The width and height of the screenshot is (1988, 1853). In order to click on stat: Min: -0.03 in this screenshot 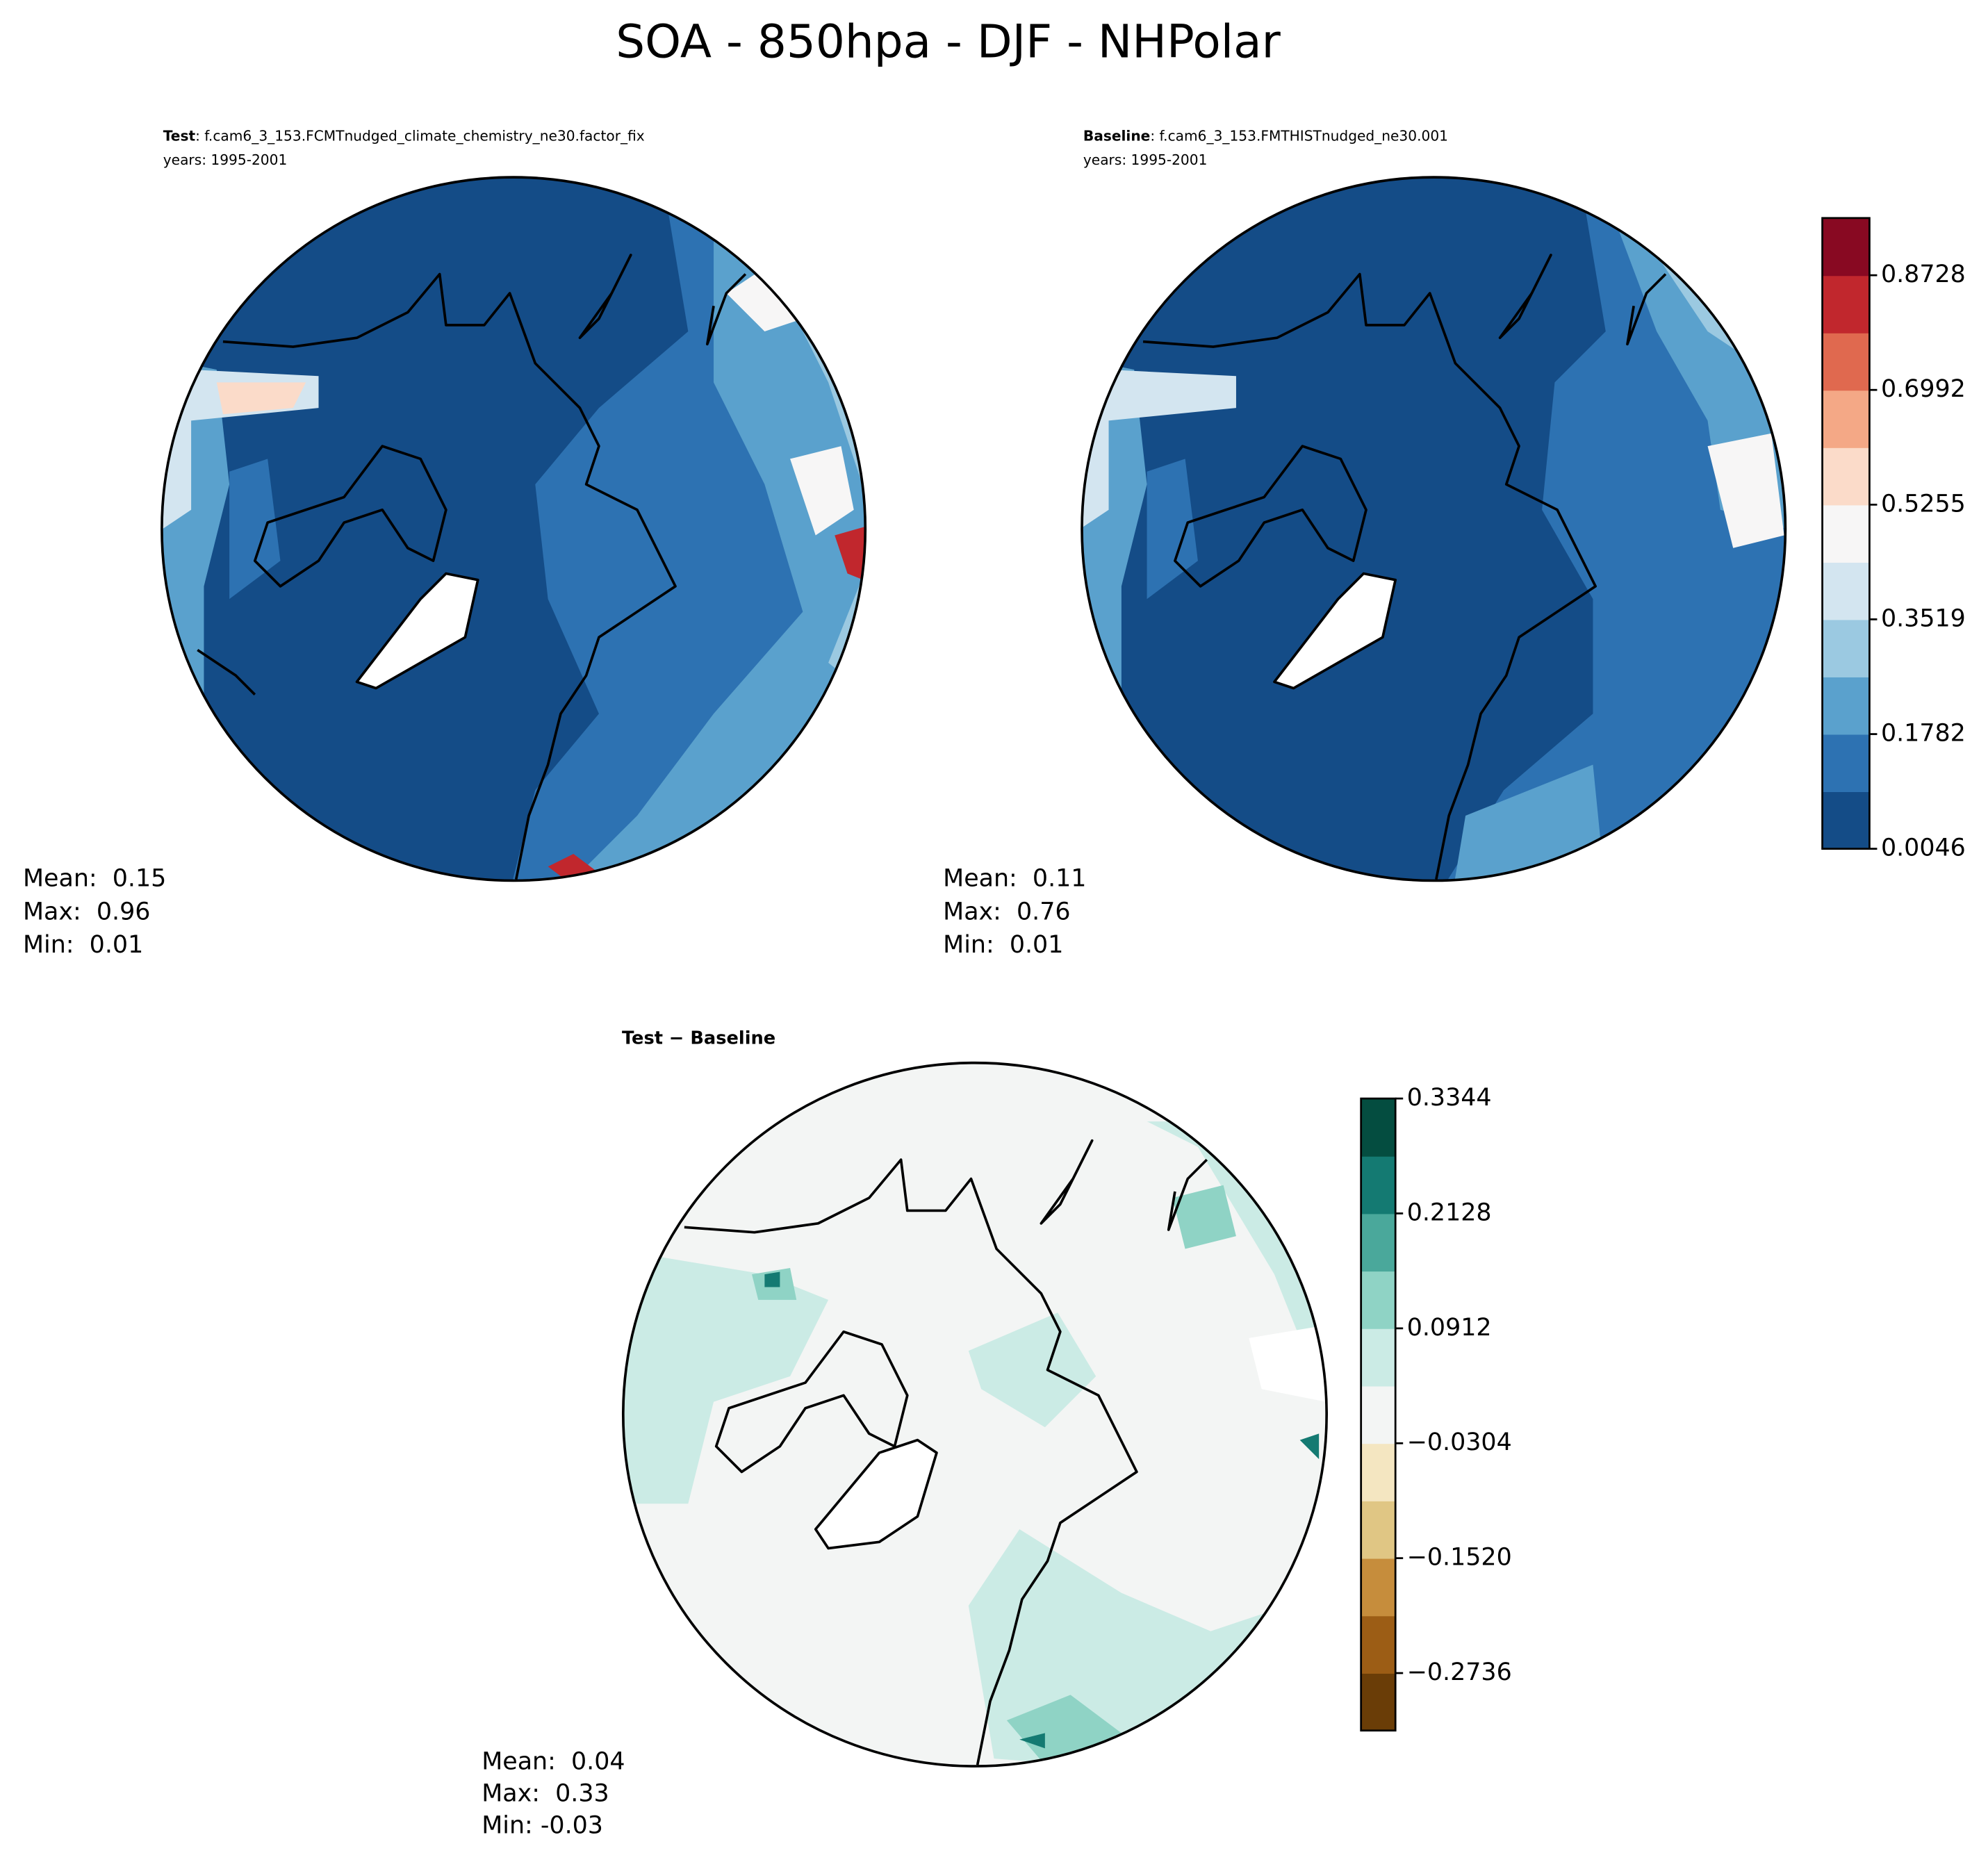, I will do `click(542, 1825)`.